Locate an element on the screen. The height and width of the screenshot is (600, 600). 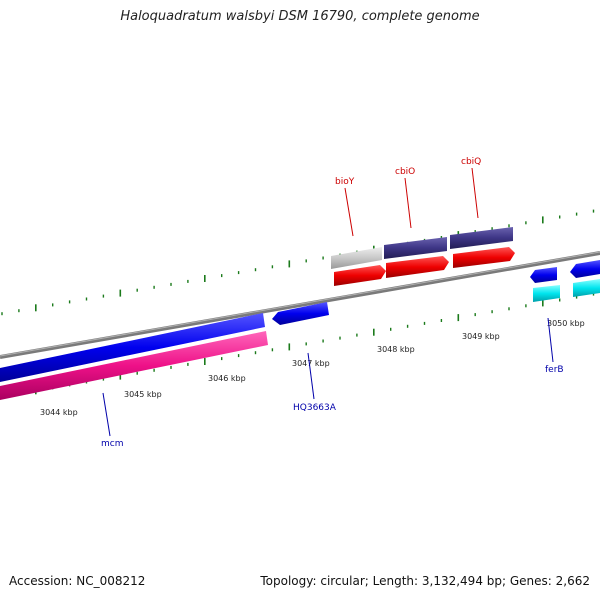
gene-cbiq-red is located at coordinates (484, 257).